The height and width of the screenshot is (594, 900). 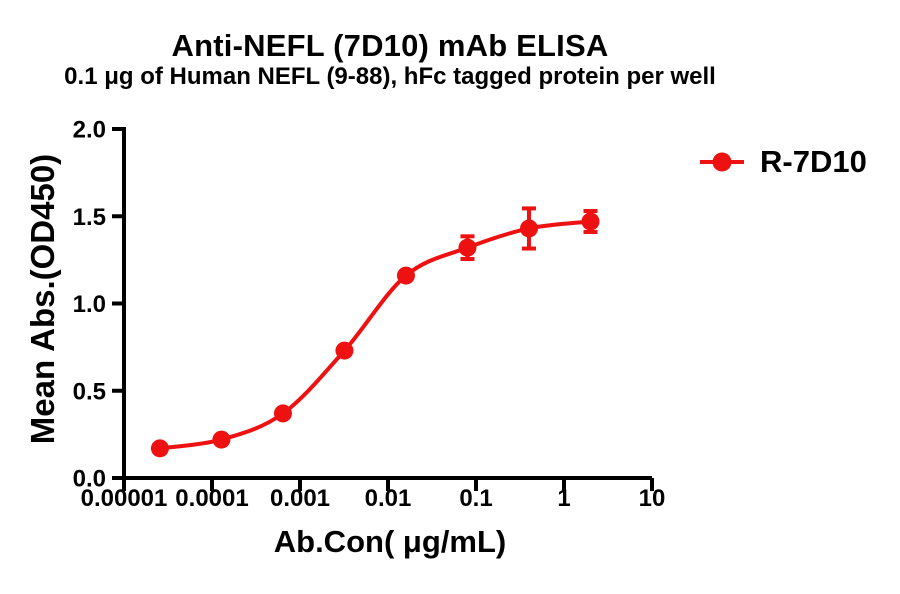 I want to click on x-tick-label: 0.001, so click(x=300, y=498).